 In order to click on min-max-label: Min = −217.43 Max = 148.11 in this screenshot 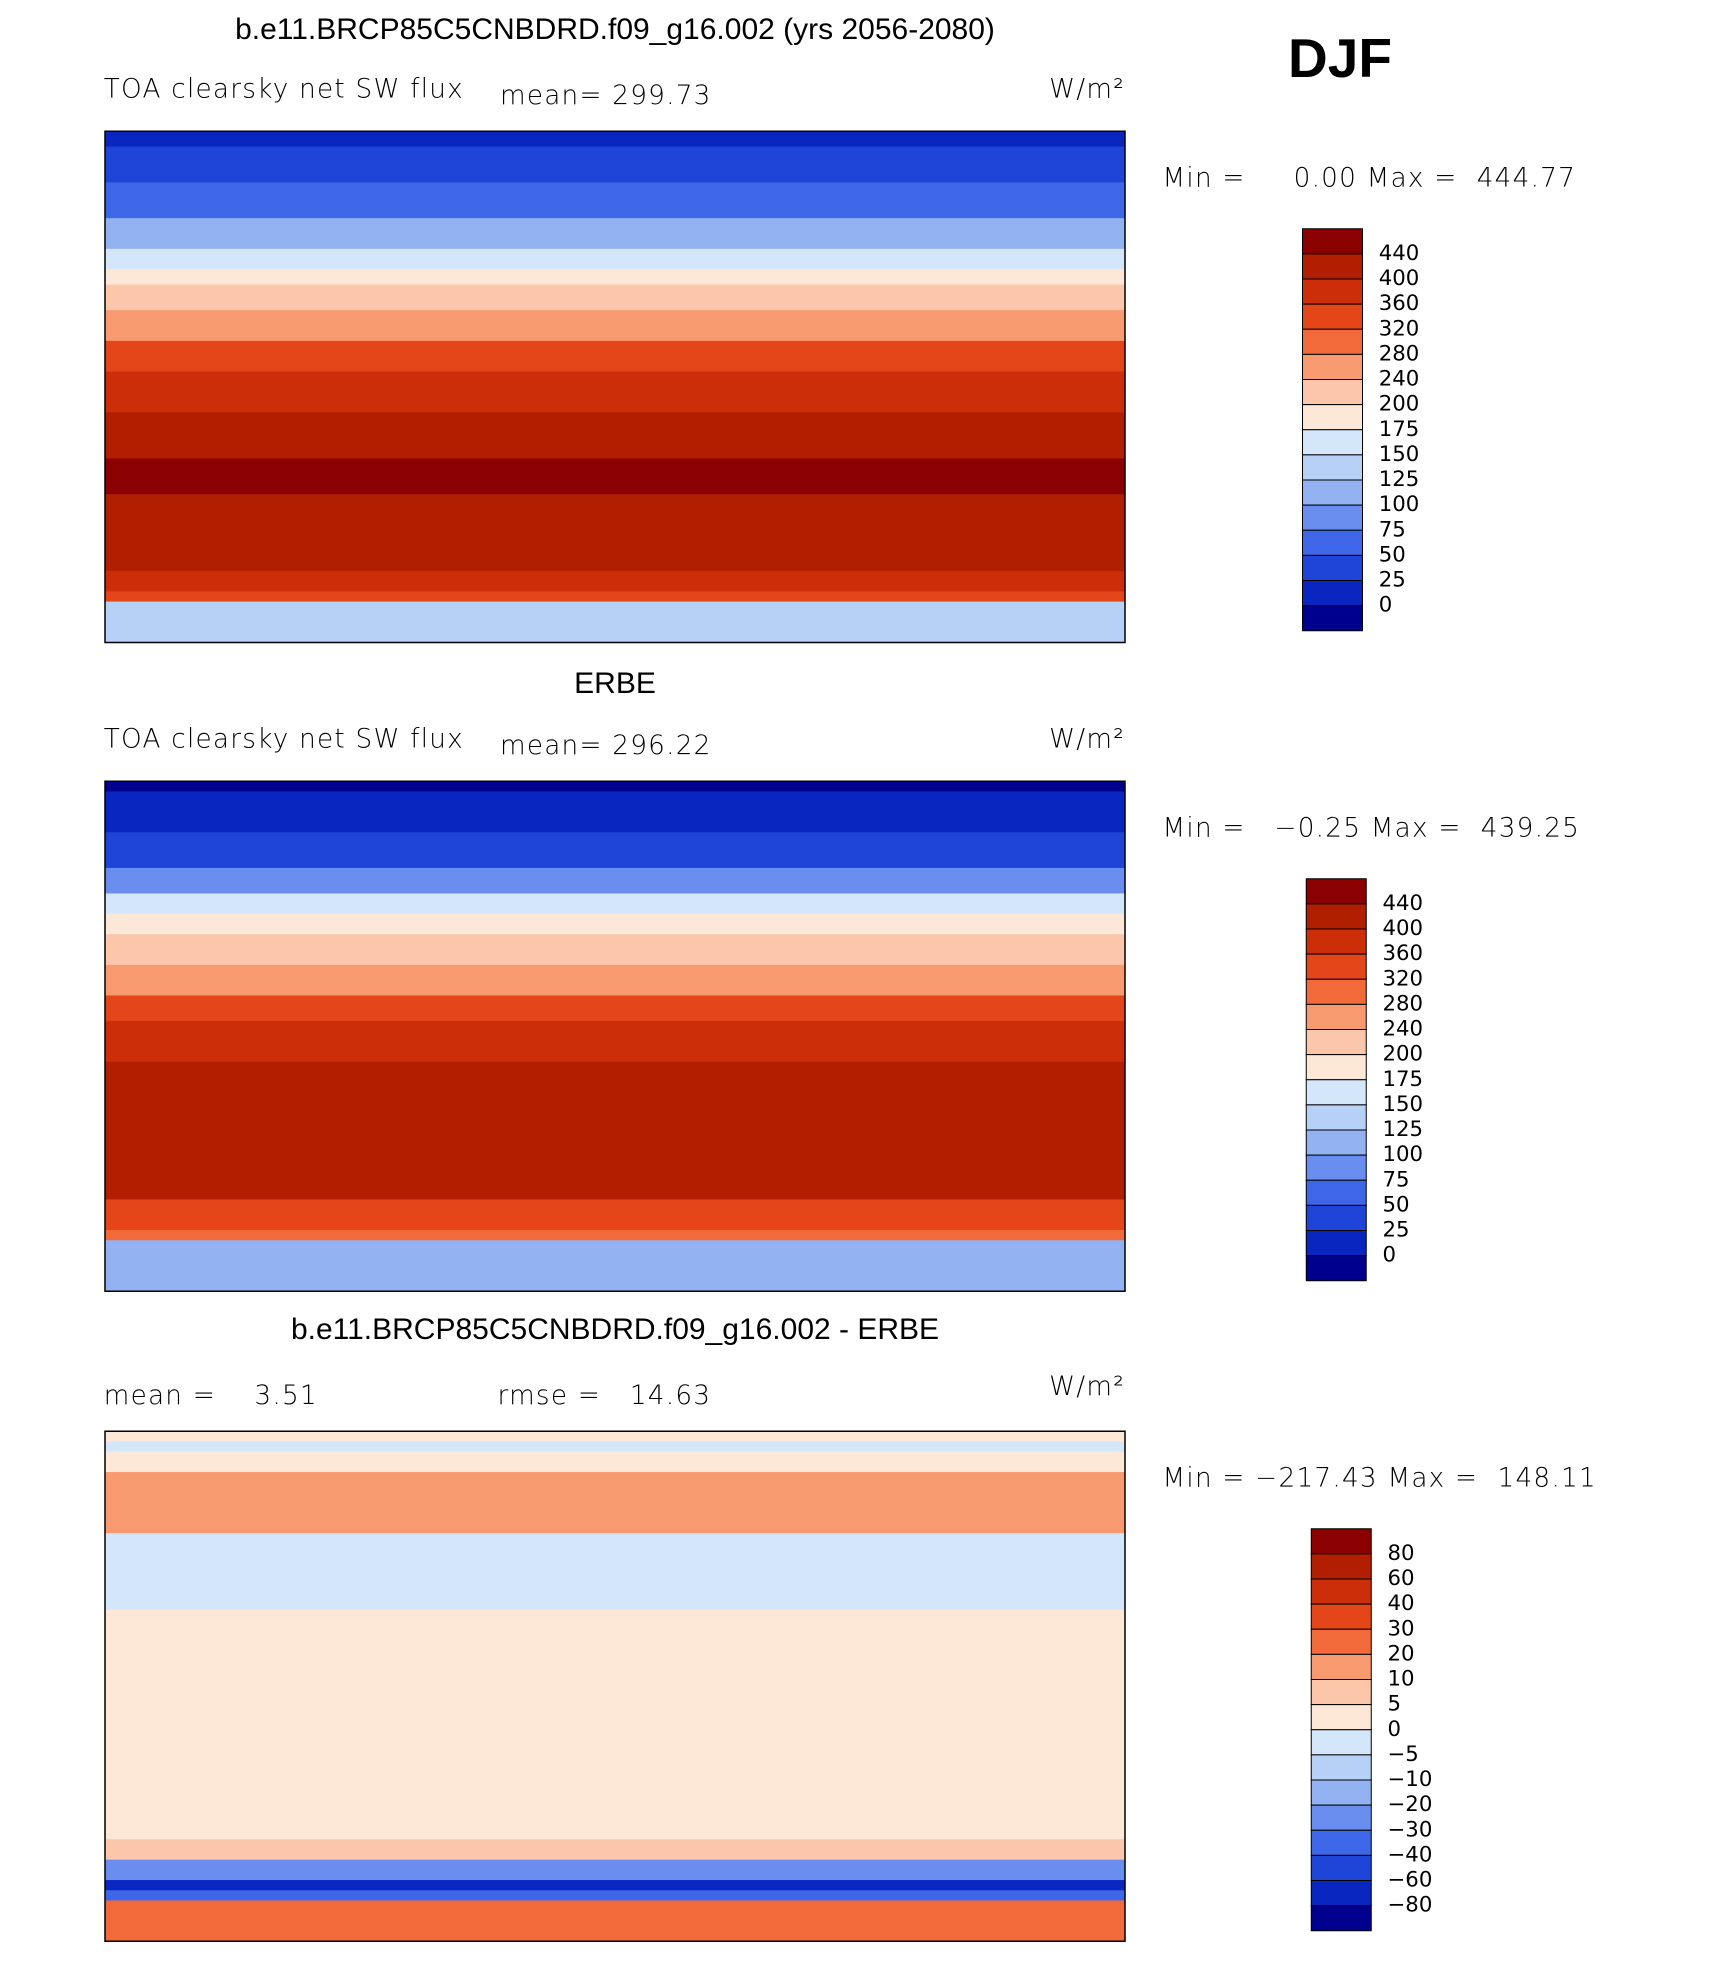, I will do `click(1380, 1478)`.